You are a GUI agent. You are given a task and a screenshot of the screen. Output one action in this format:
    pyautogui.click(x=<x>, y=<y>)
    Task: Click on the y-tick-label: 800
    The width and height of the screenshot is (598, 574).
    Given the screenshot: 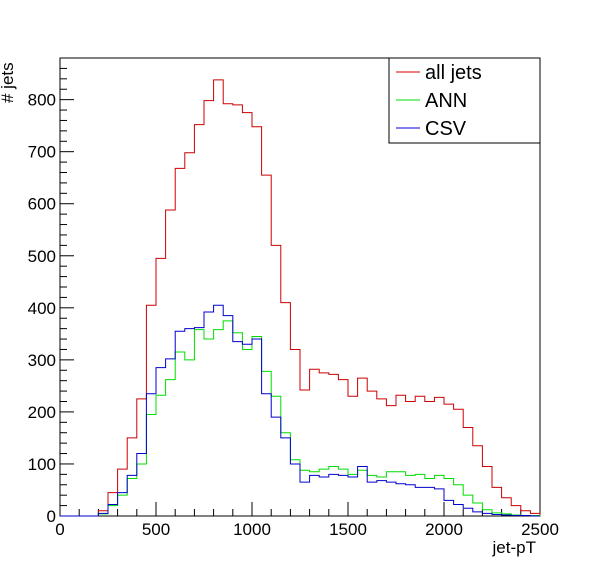 What is the action you would take?
    pyautogui.click(x=42, y=100)
    